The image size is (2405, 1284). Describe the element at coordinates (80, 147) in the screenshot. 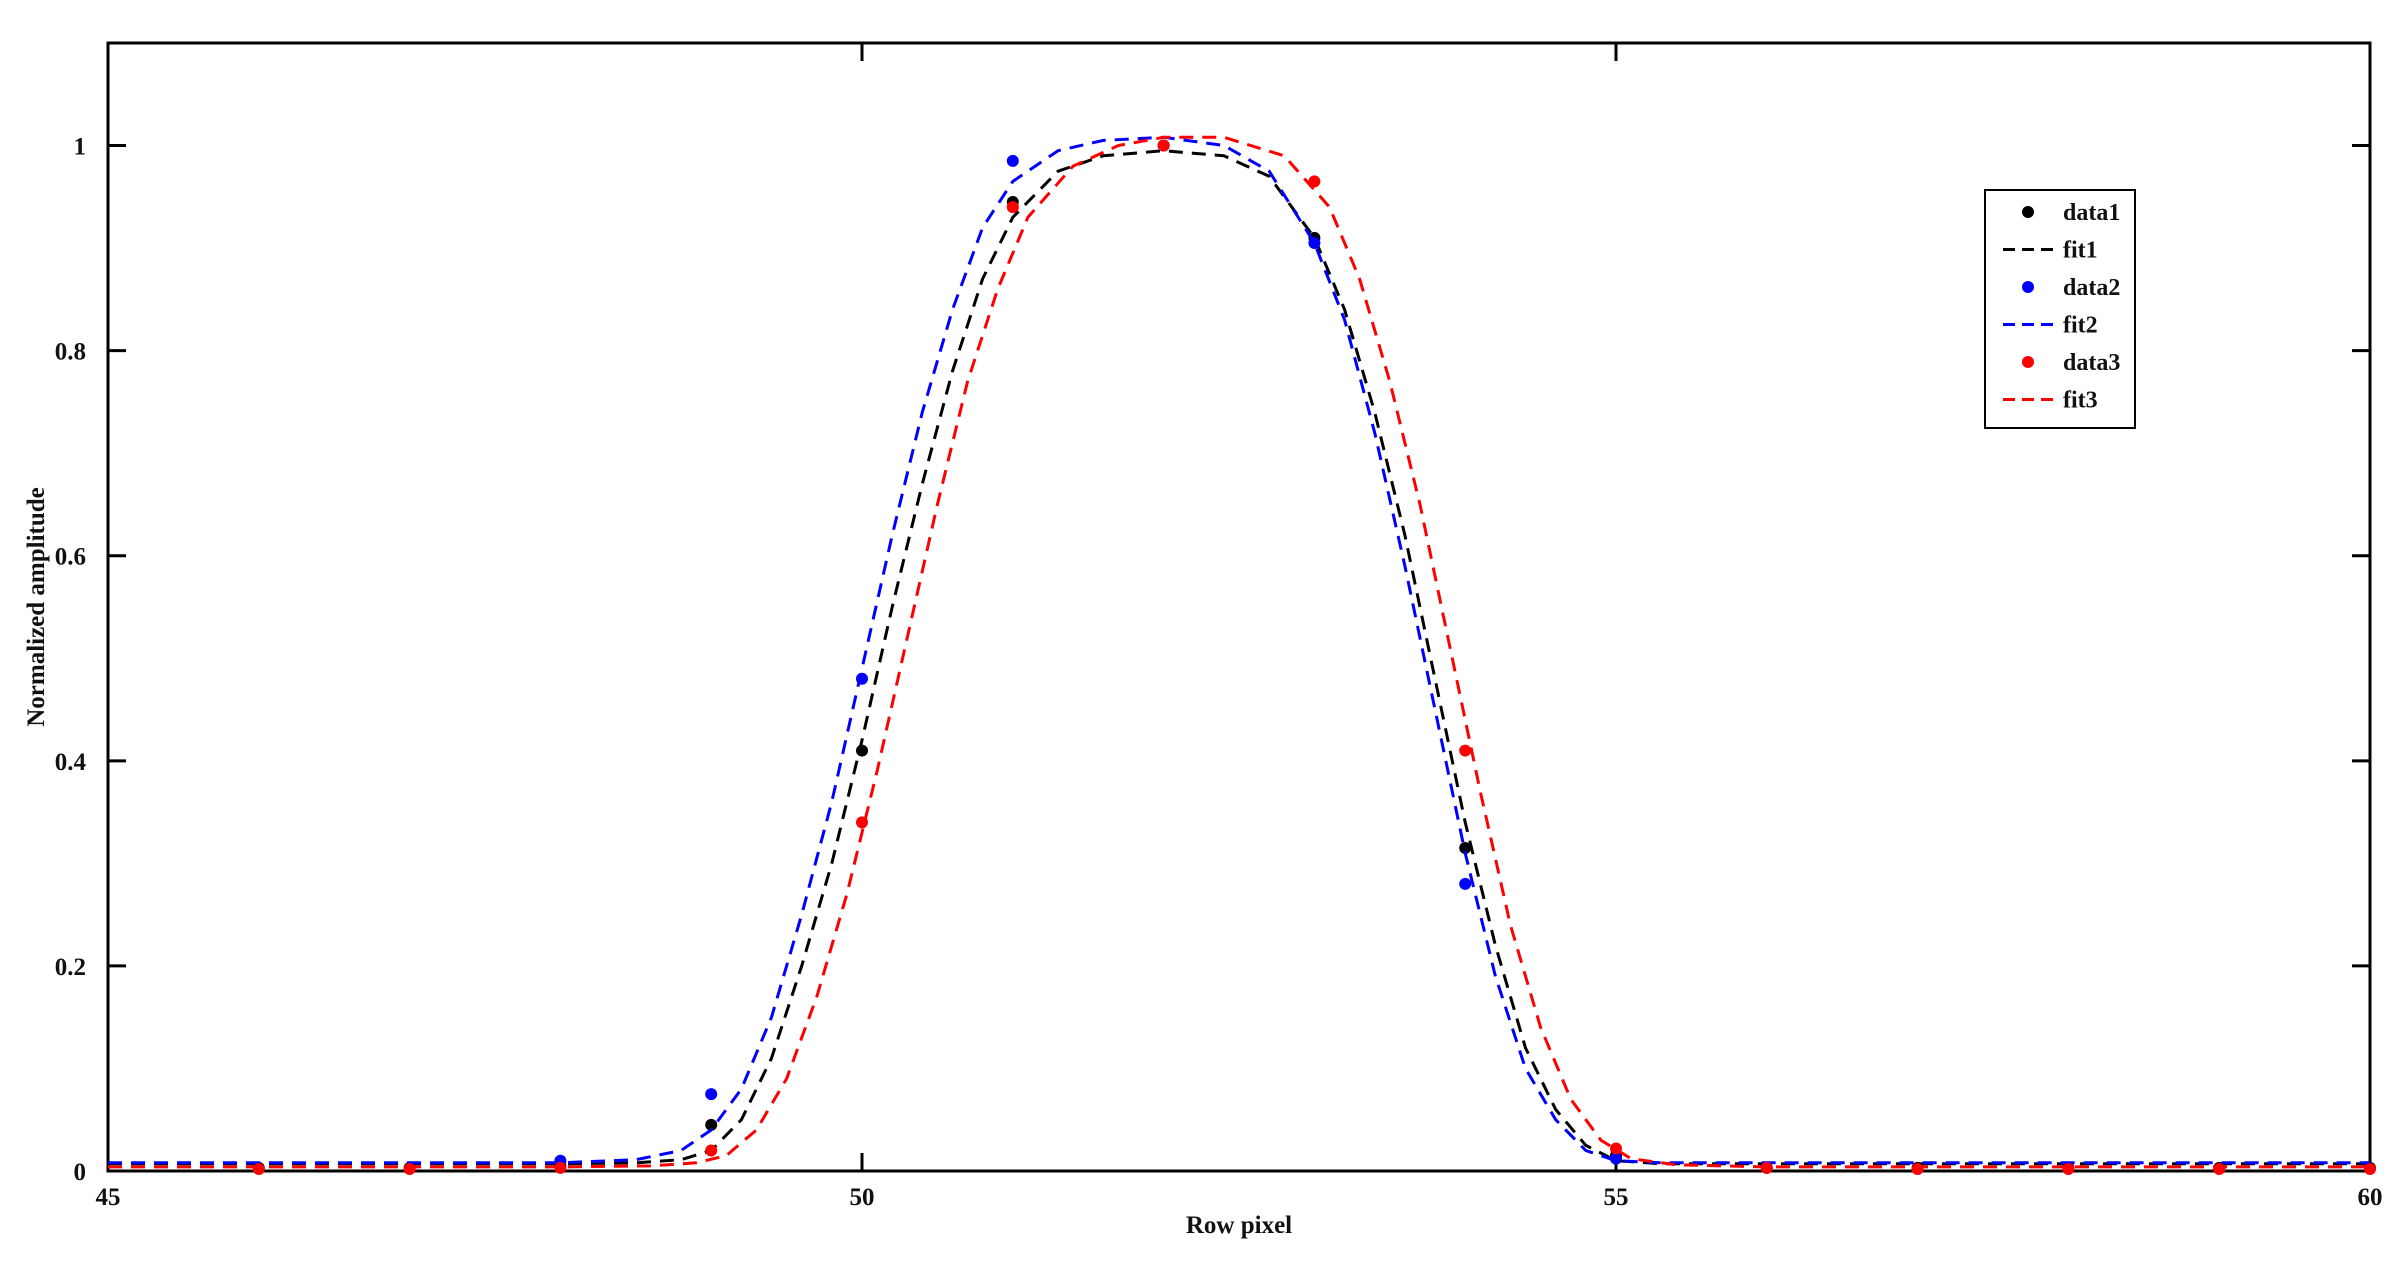

I see `y-tick-label: 1` at that location.